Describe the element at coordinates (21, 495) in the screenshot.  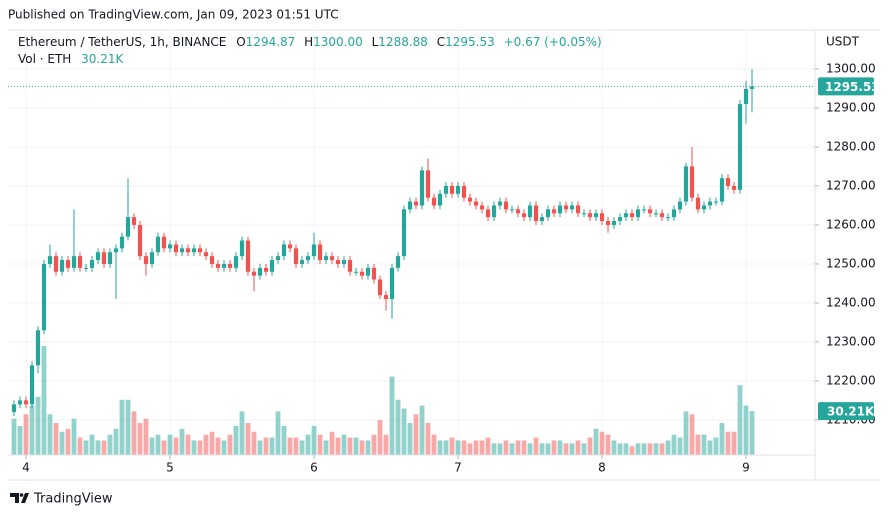
I see `logo-dot` at that location.